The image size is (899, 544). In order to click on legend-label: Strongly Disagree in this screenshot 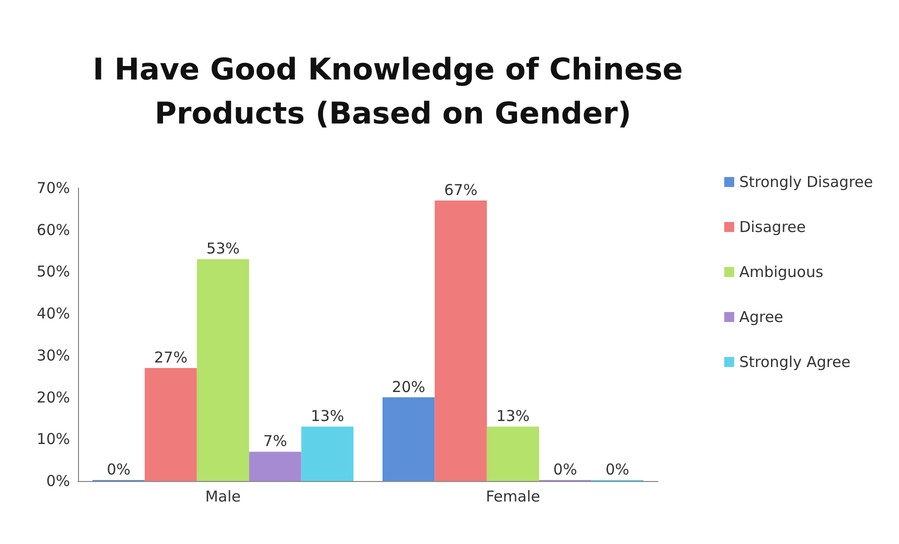, I will do `click(806, 182)`.